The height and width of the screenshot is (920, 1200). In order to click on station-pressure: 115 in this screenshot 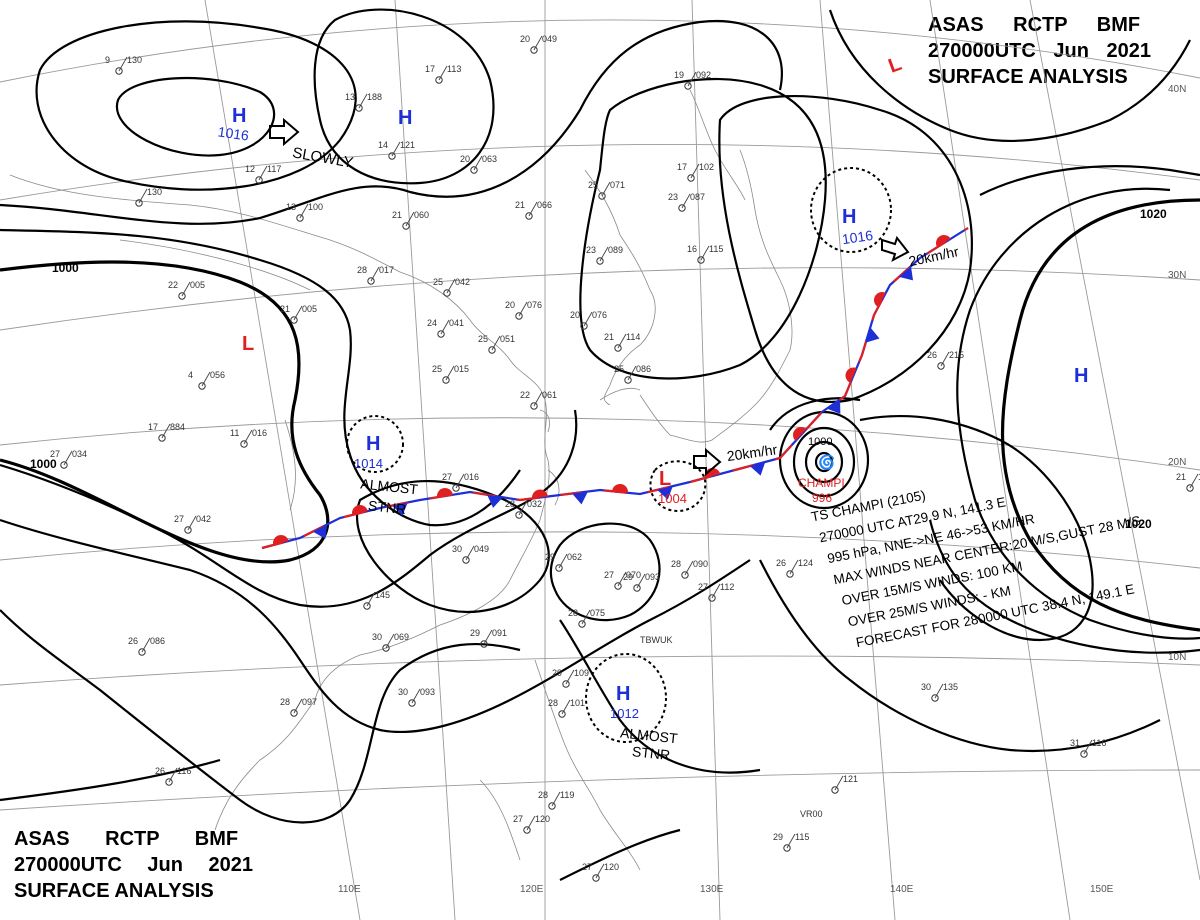, I will do `click(802, 837)`.